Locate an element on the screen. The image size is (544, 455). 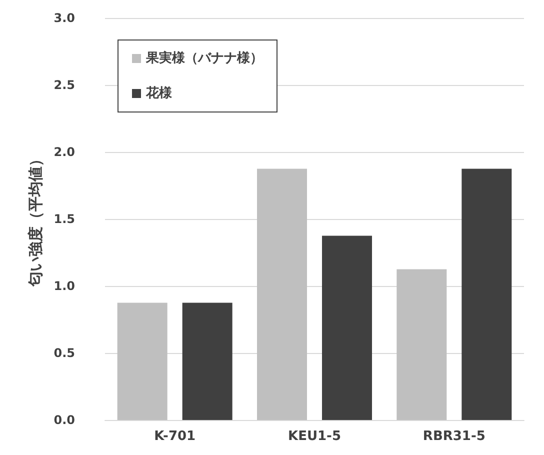
y-tick-label: 0.0 is located at coordinates (64, 420).